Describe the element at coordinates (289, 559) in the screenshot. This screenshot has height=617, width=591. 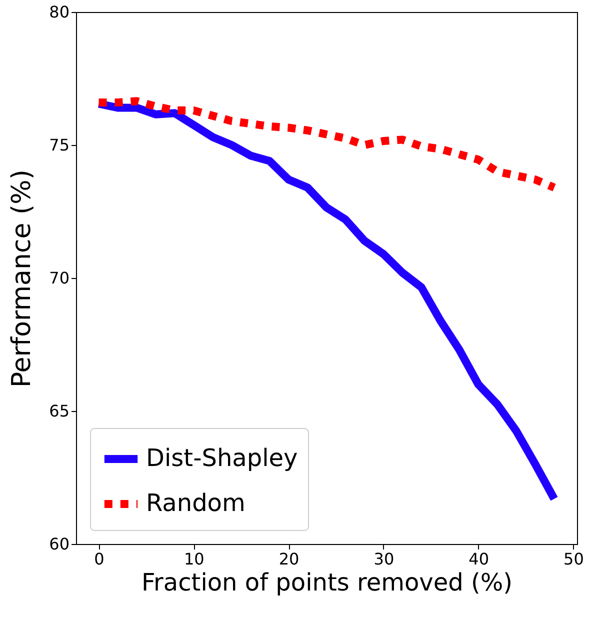
I see `x-tick-label: 20` at that location.